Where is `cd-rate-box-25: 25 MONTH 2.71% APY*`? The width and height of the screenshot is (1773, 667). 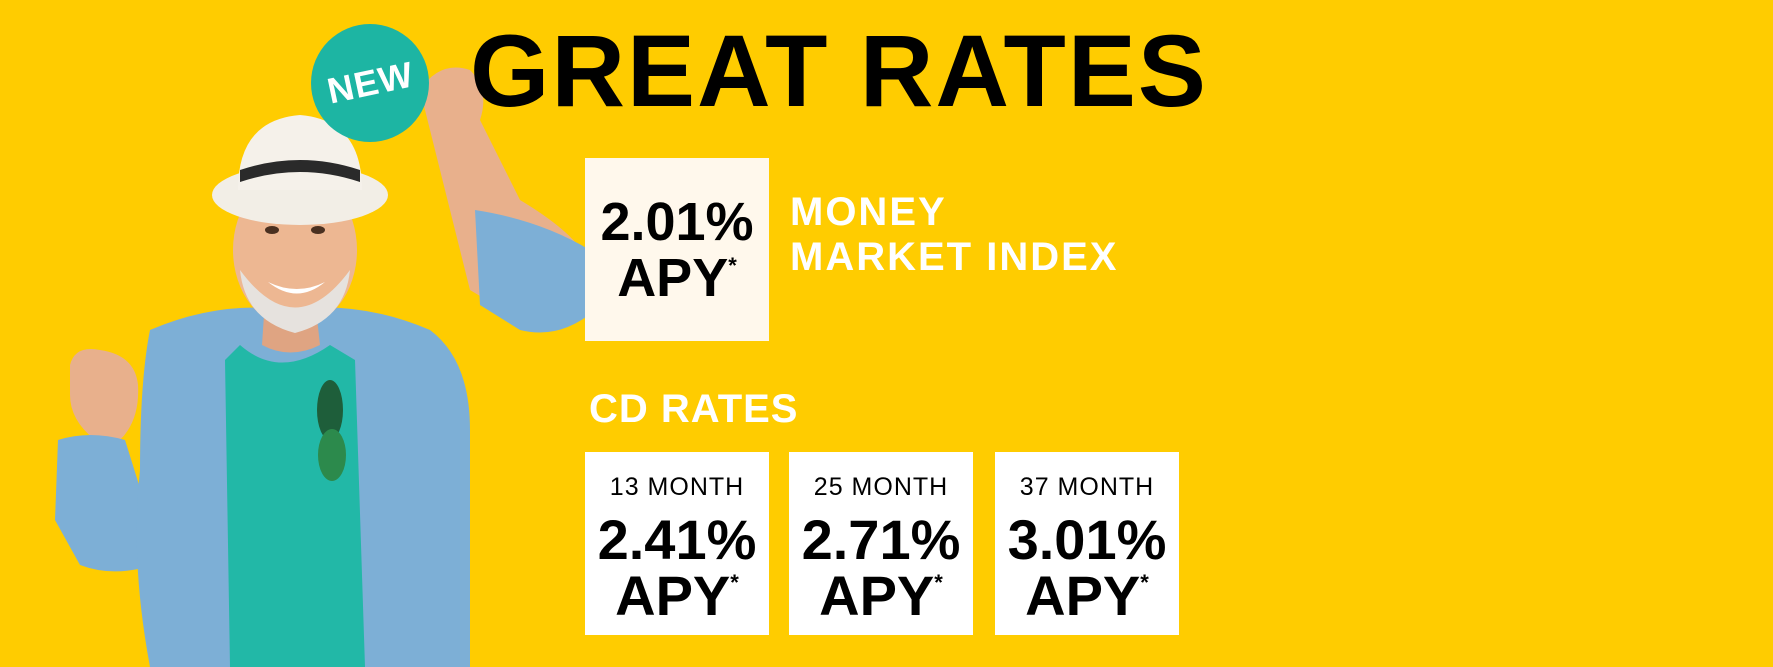
cd-rate-box-25: 25 MONTH 2.71% APY* is located at coordinates (881, 543).